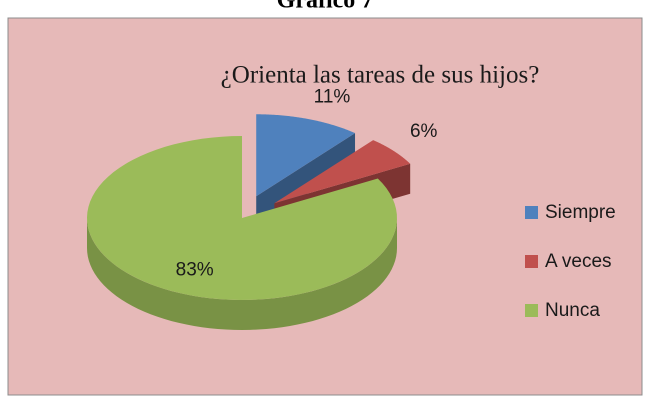 This screenshot has width=649, height=403. What do you see at coordinates (195, 269) in the screenshot?
I see `data-label: 83%` at bounding box center [195, 269].